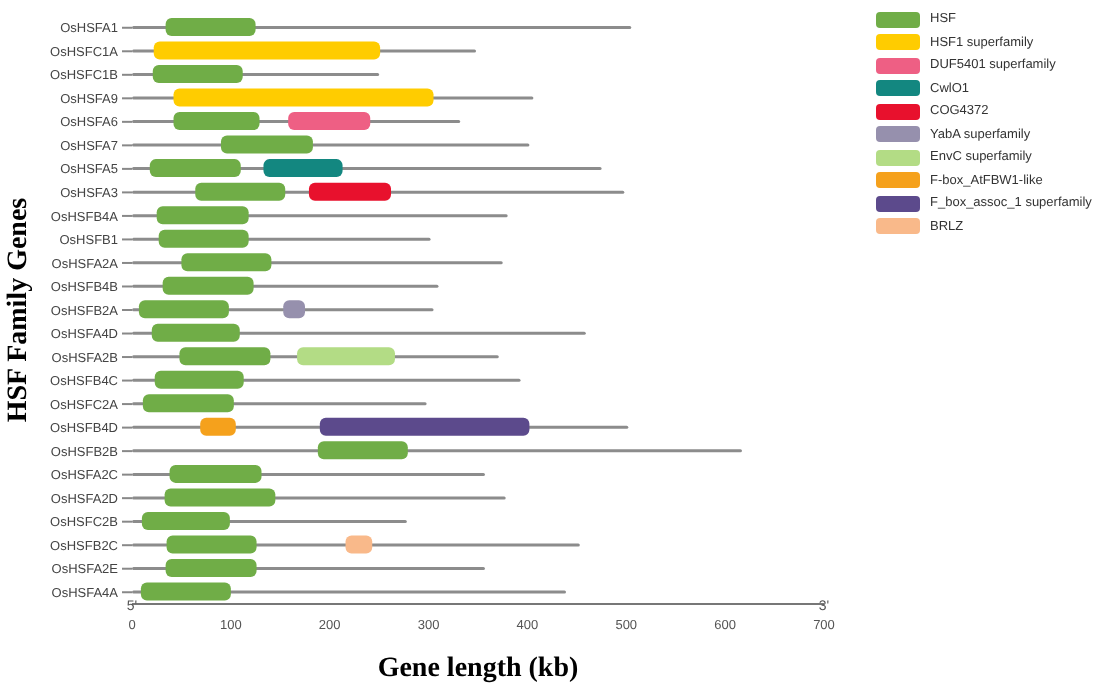 This screenshot has height=688, width=1100. I want to click on y-axis-title: HSF Family Genes, so click(18, 309).